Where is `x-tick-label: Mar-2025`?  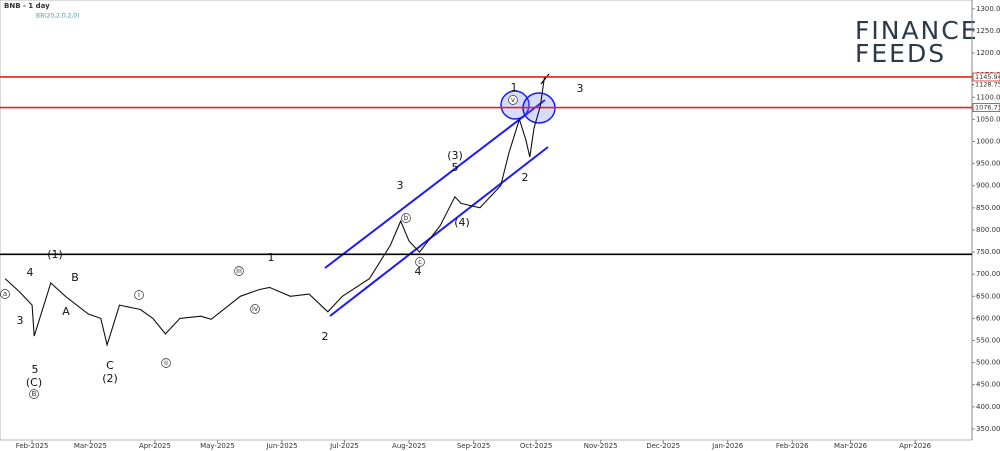 x-tick-label: Mar-2025 is located at coordinates (90, 446).